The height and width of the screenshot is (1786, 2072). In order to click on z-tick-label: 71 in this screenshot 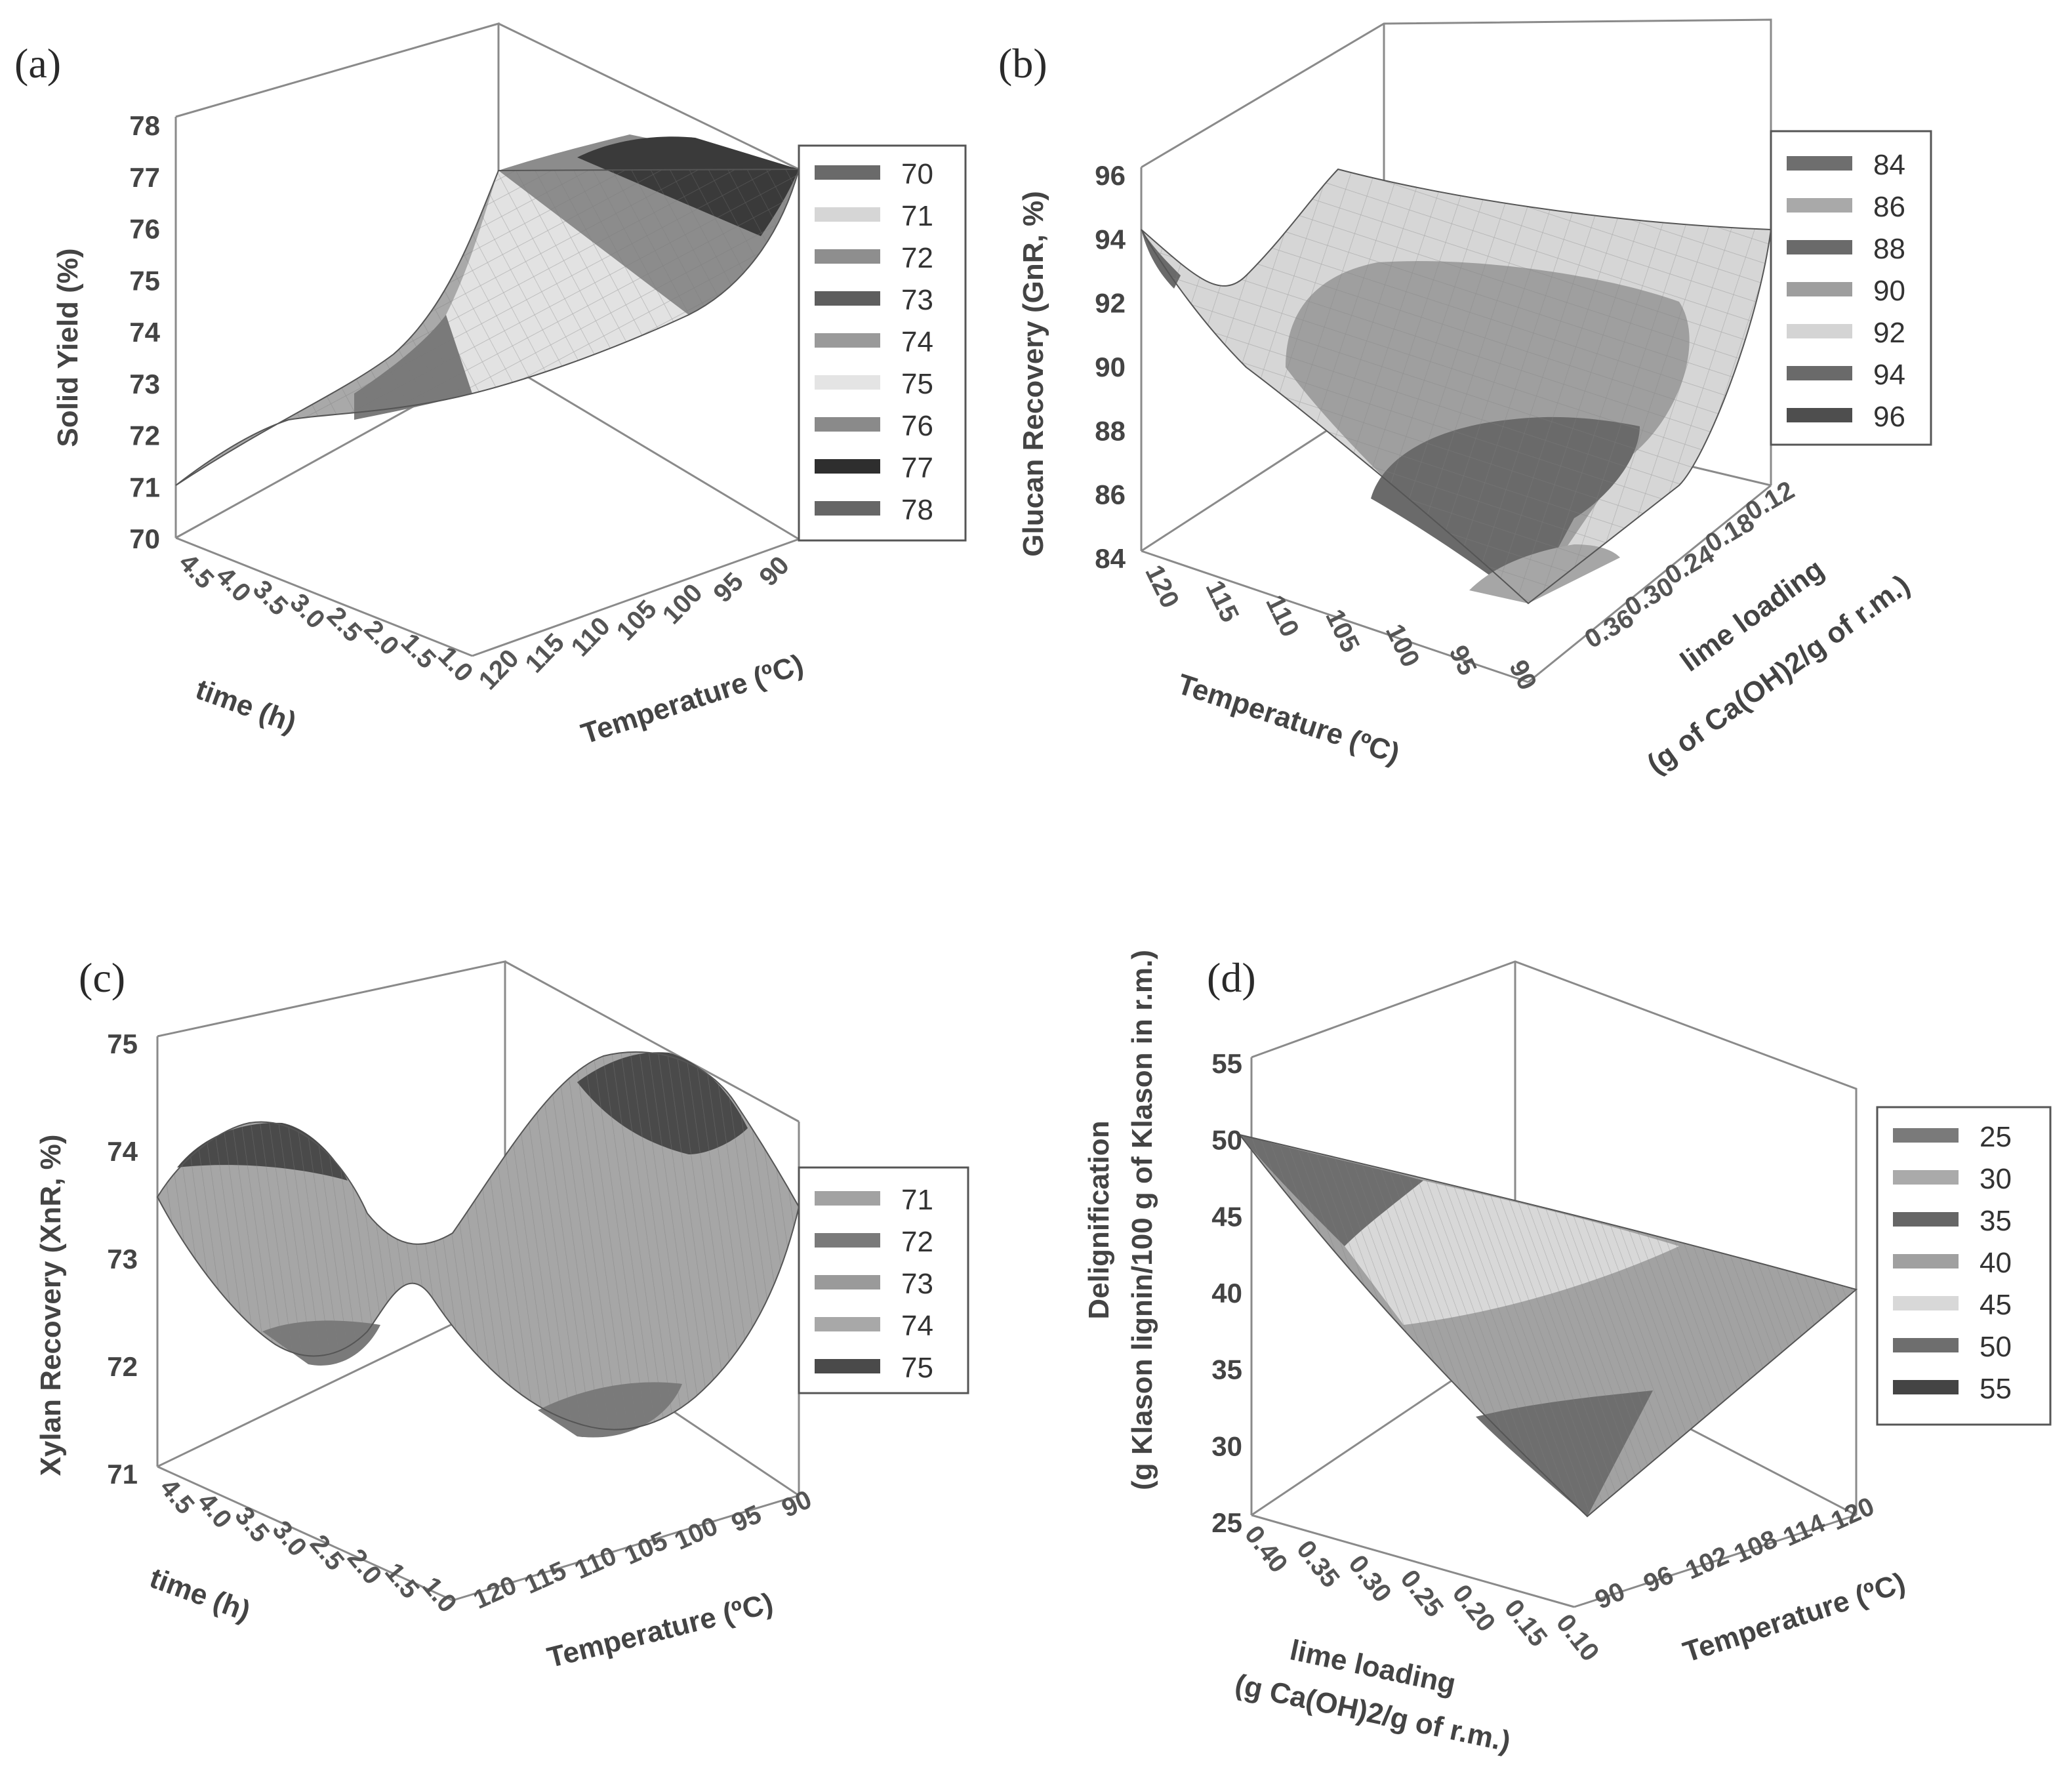, I will do `click(123, 1474)`.